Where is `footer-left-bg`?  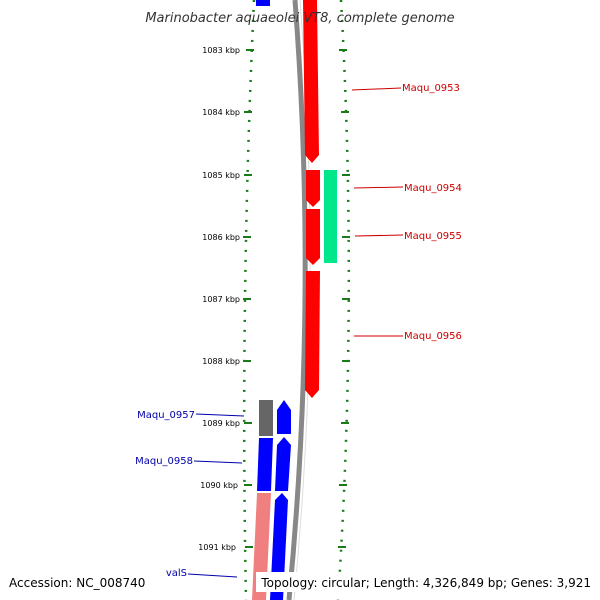
footer-left-bg is located at coordinates (81, 582).